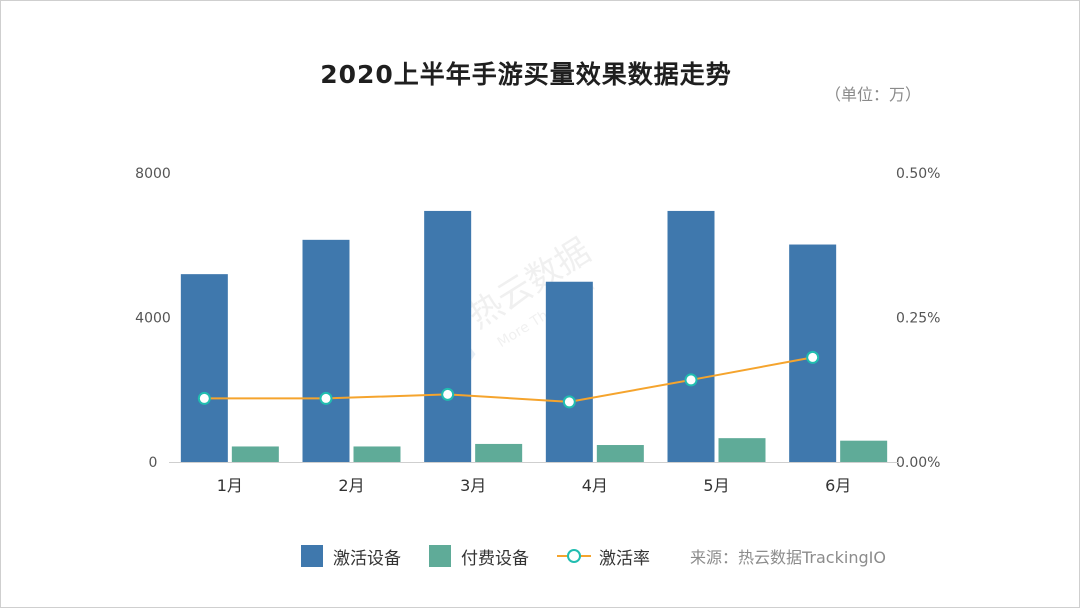 The height and width of the screenshot is (609, 1080). Describe the element at coordinates (153, 174) in the screenshot. I see `y-left-tick-label: 8000` at that location.